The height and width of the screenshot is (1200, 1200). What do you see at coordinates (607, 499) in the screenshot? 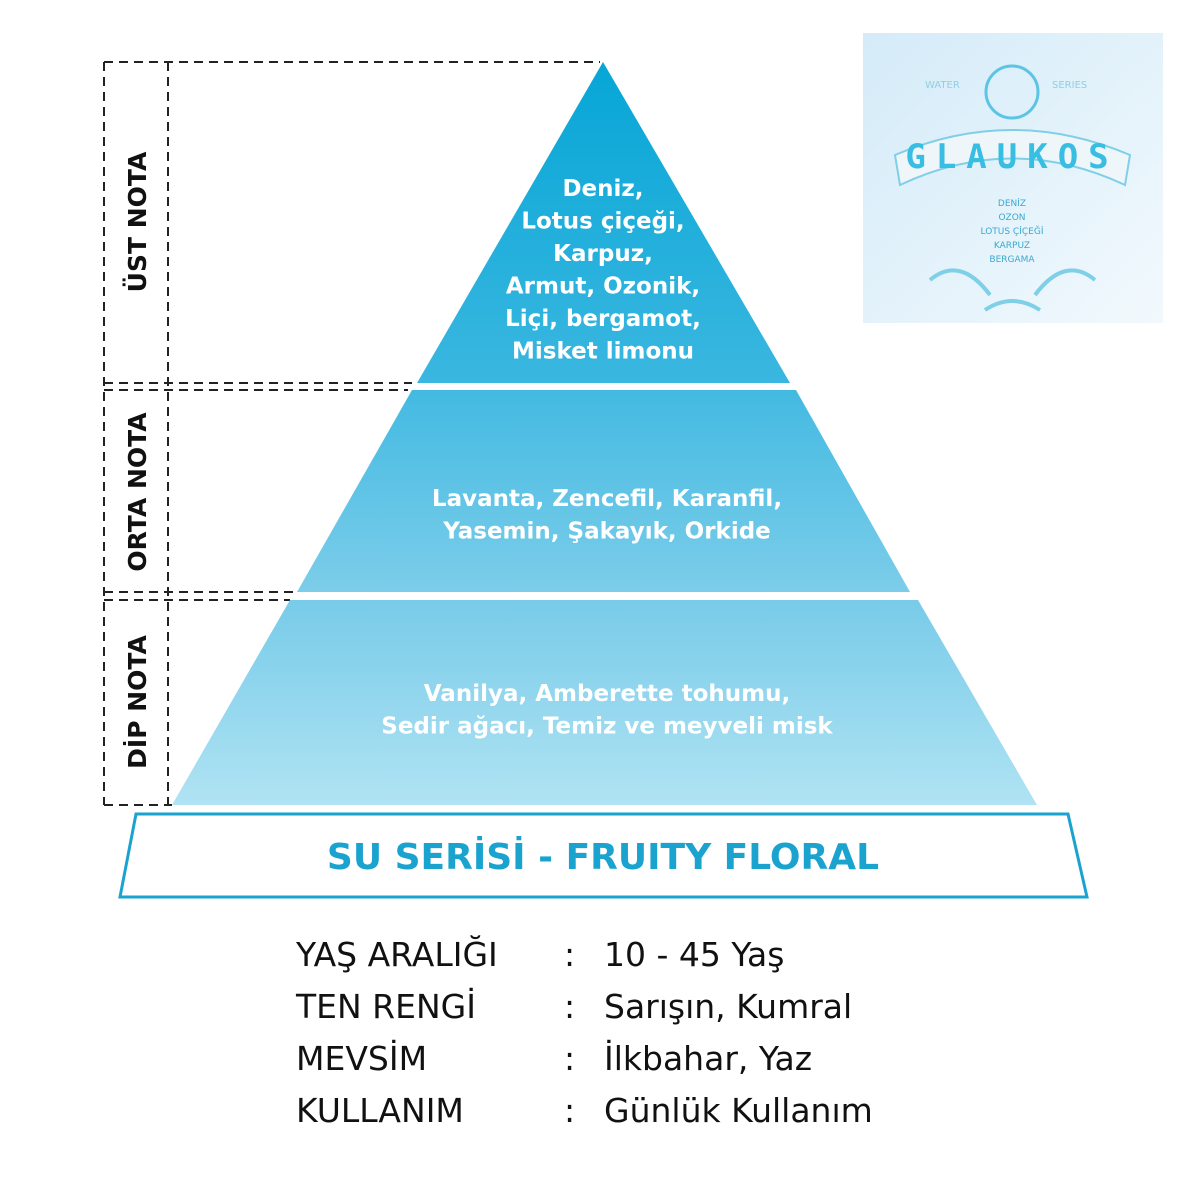
I see `note-line: Lavanta, Zencefil, Karanfil,` at bounding box center [607, 499].